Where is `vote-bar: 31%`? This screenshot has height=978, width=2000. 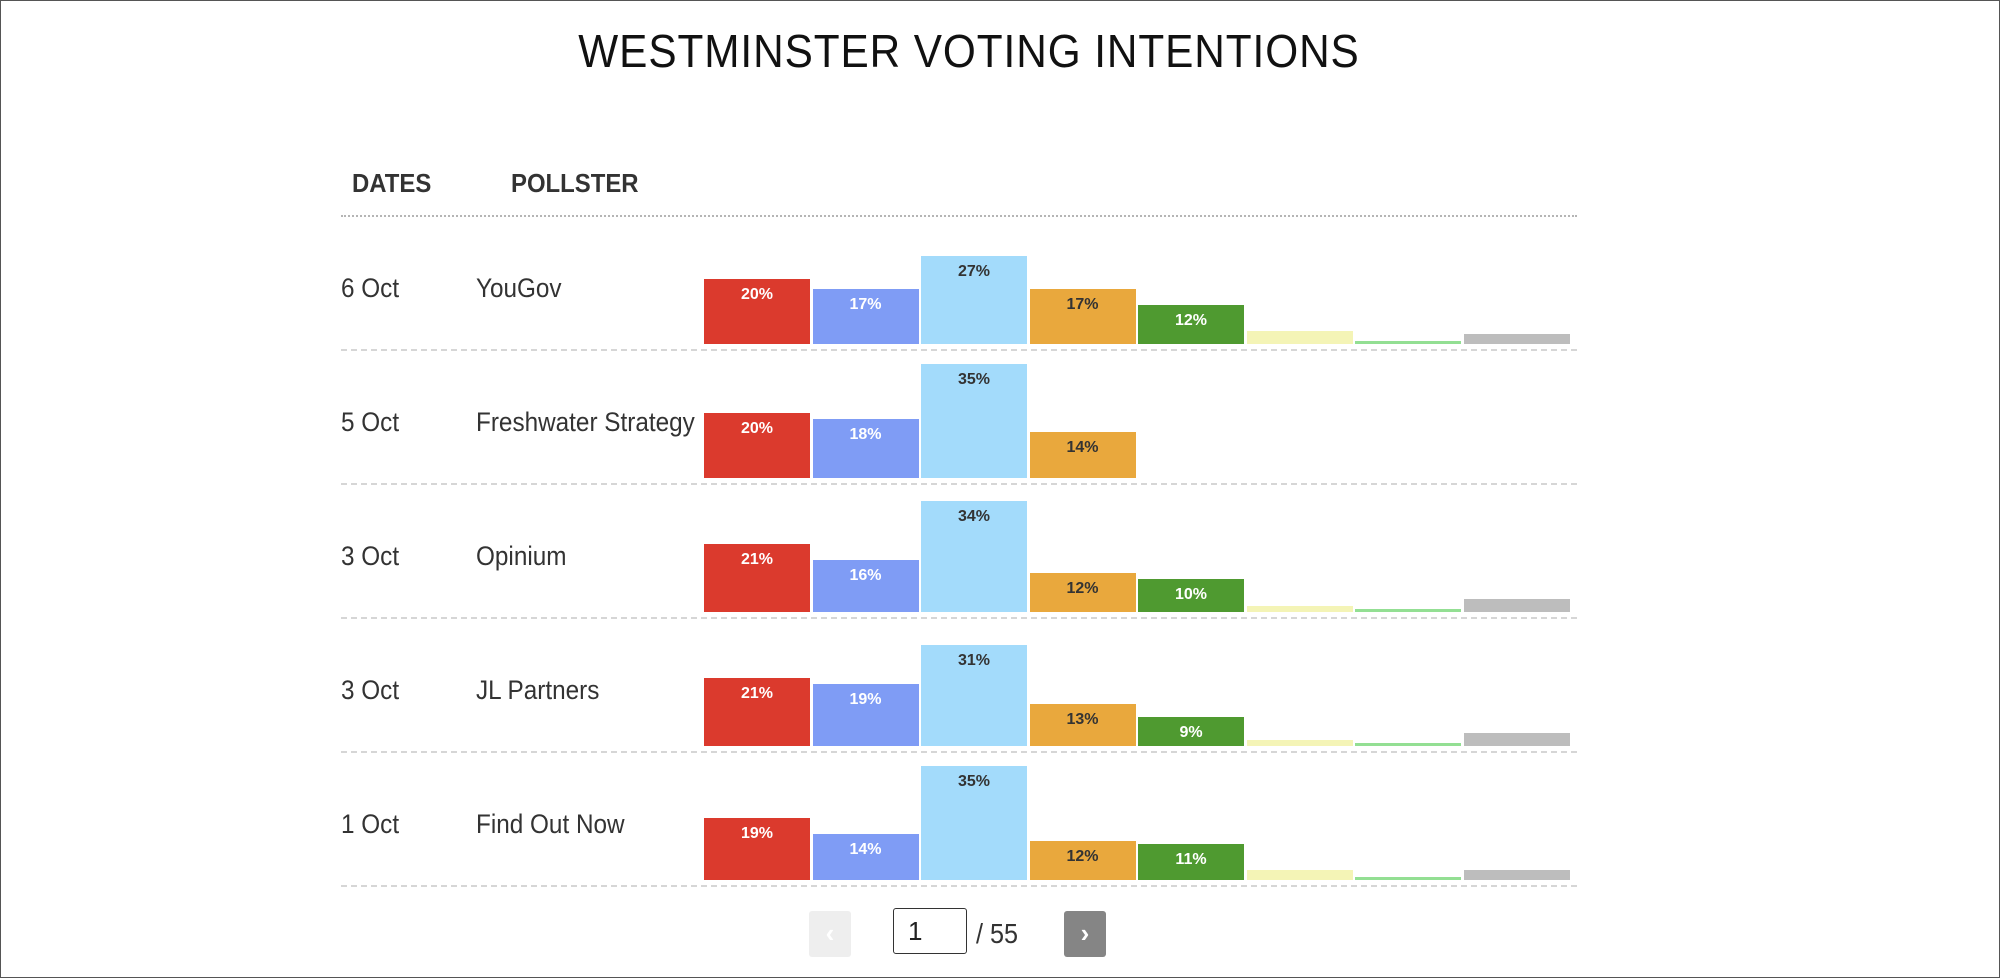
vote-bar: 31% is located at coordinates (974, 695).